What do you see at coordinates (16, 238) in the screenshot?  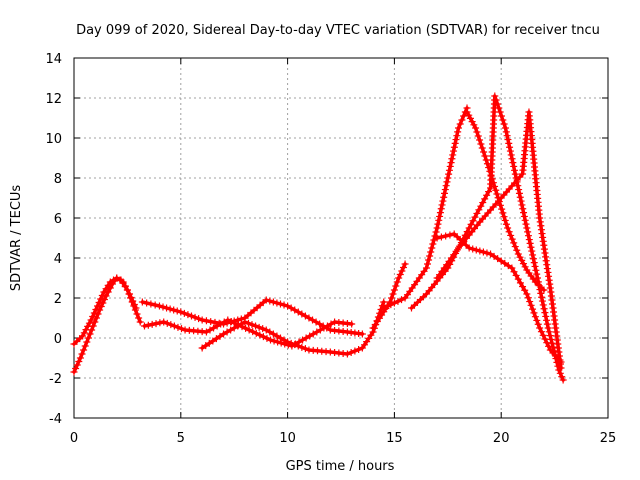 I see `y-axis-label: SDTVAR / TECUs` at bounding box center [16, 238].